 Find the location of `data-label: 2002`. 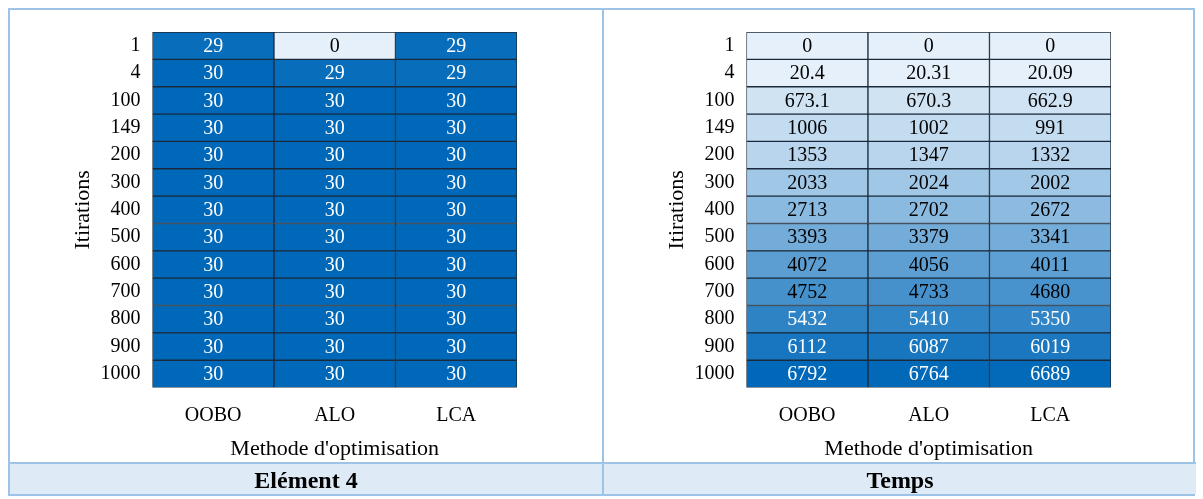

data-label: 2002 is located at coordinates (1050, 181).